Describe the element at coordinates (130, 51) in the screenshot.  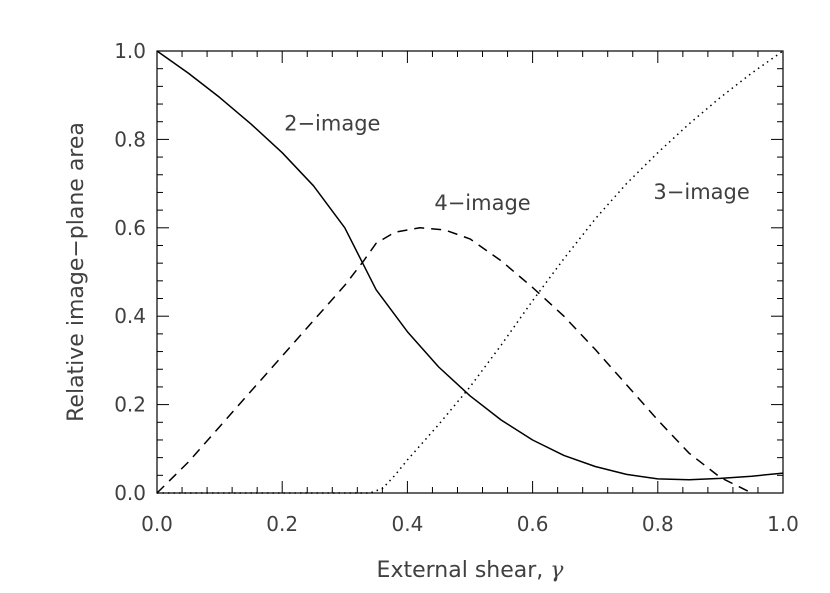
I see `y-tick-label: 1.0` at that location.